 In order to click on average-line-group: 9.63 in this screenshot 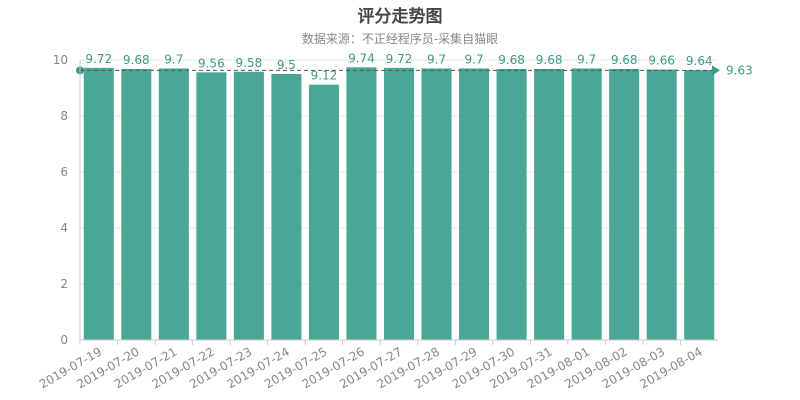, I will do `click(414, 70)`.